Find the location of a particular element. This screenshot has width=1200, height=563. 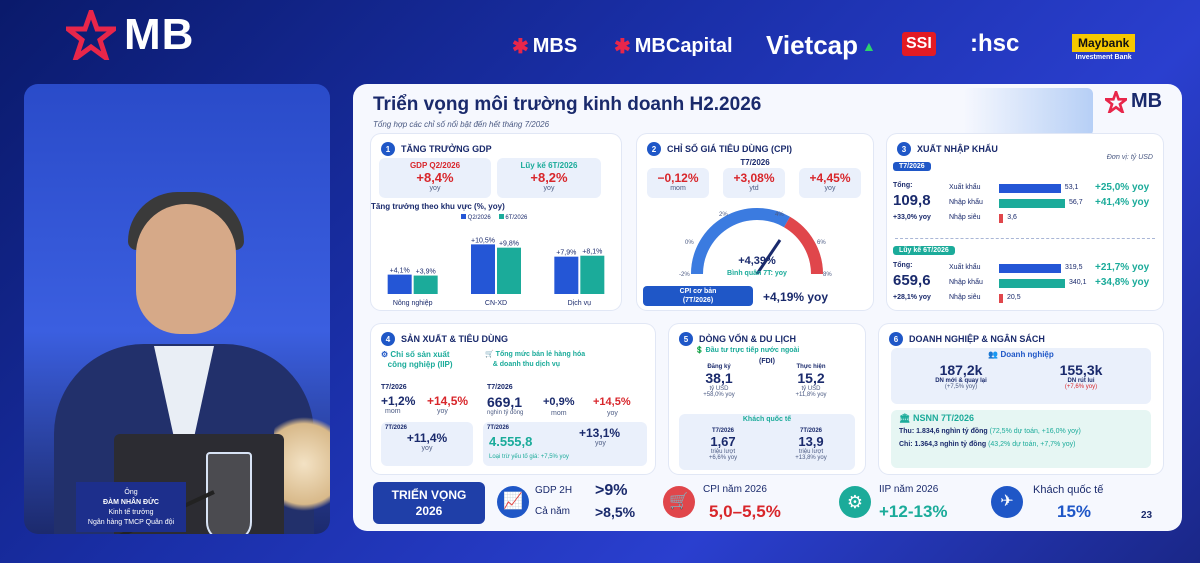

trade-total-2: 659,6 is located at coordinates (912, 280).